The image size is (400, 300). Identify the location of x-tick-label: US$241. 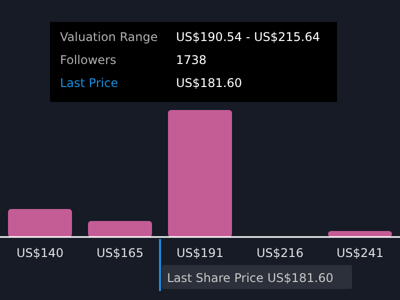
(360, 253).